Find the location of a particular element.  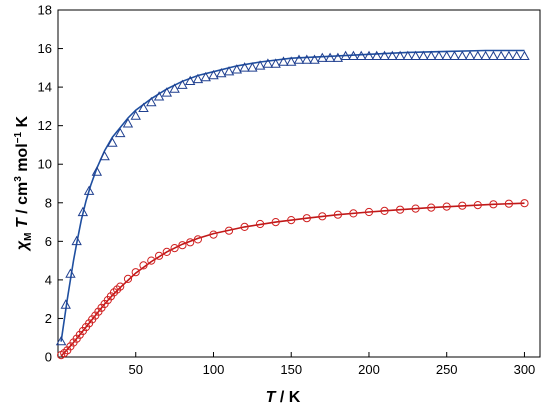

x-tick-label: 300 is located at coordinates (525, 369).